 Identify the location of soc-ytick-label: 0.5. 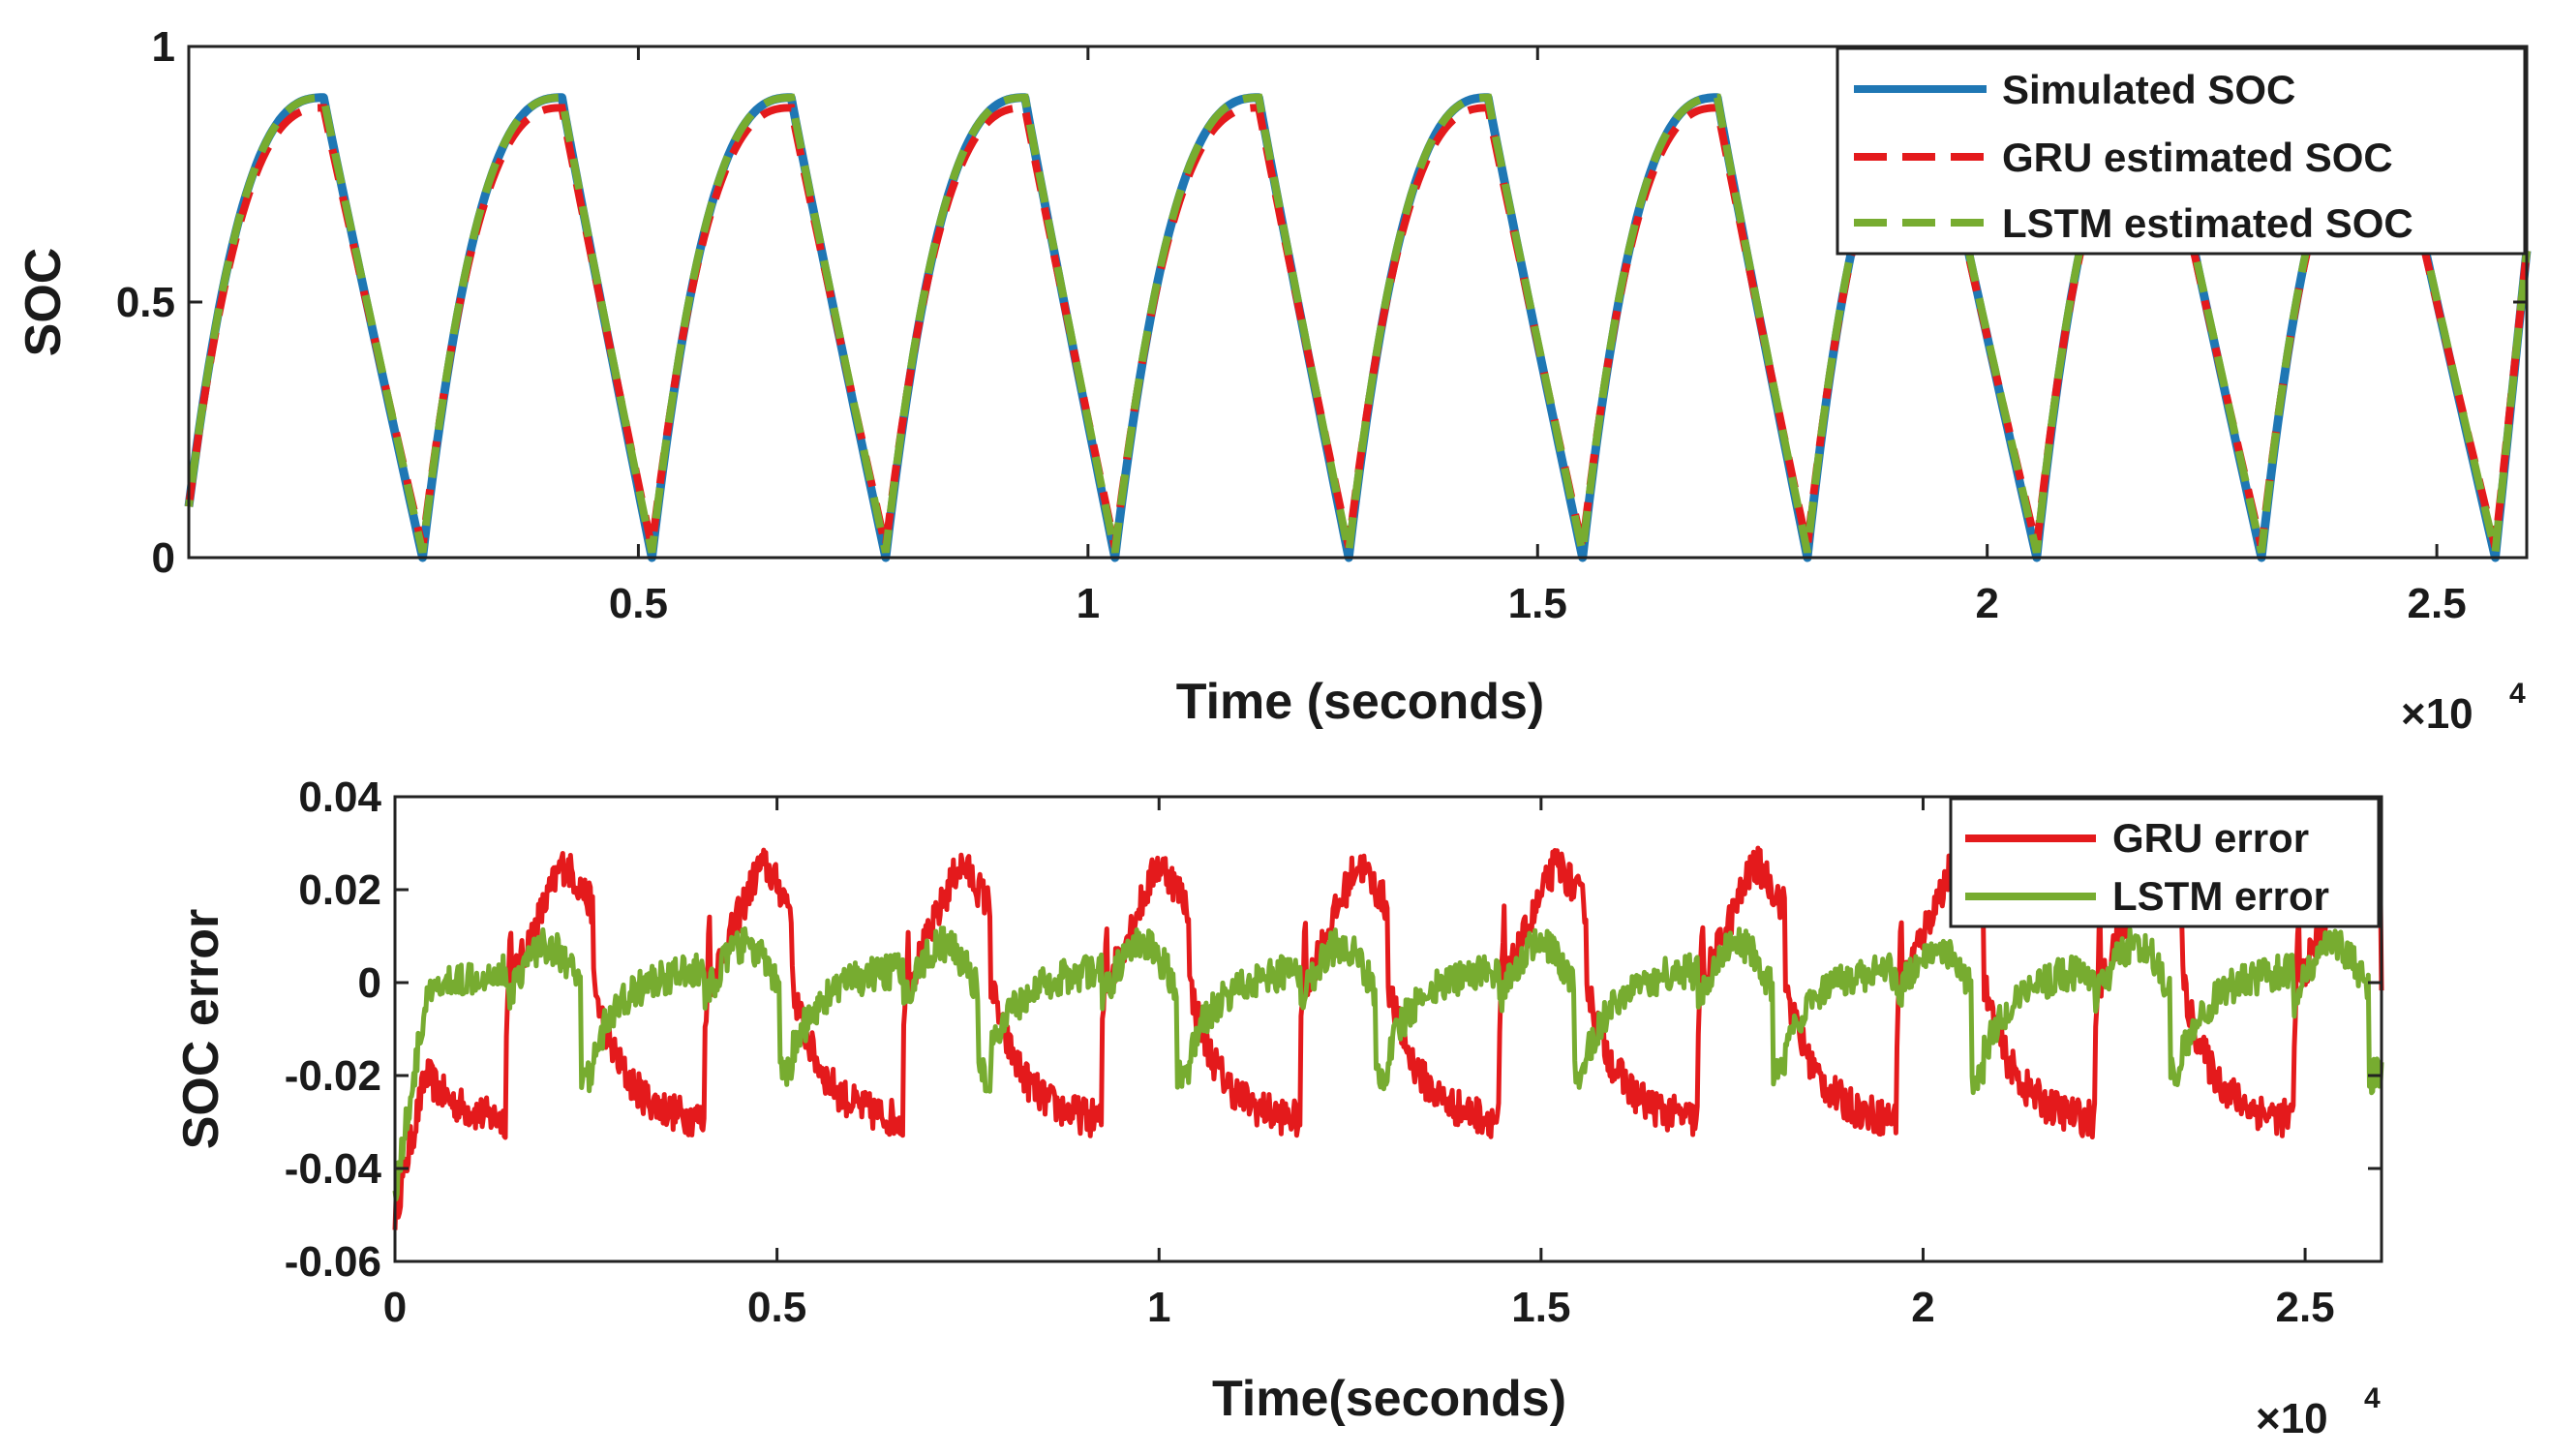
(146, 303).